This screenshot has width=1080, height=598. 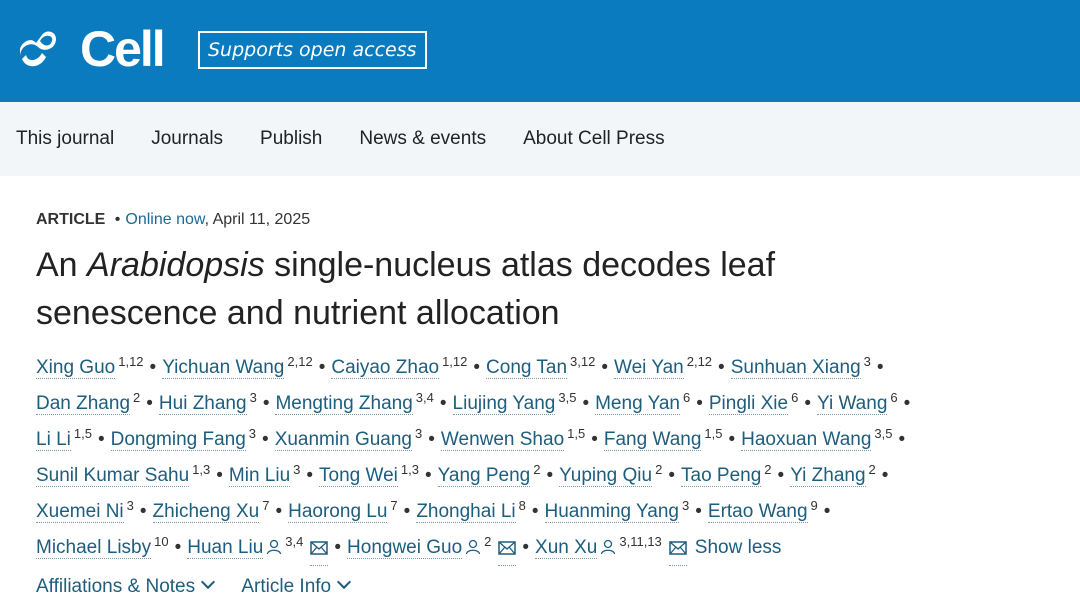 What do you see at coordinates (291, 138) in the screenshot?
I see `nav-publish: Publish` at bounding box center [291, 138].